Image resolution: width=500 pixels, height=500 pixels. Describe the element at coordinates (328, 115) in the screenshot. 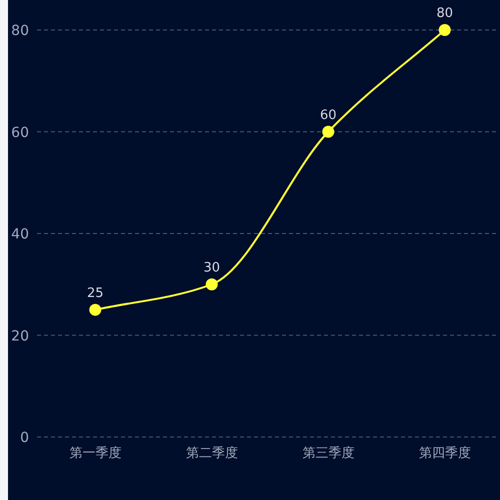

I see `data-label: 60` at that location.